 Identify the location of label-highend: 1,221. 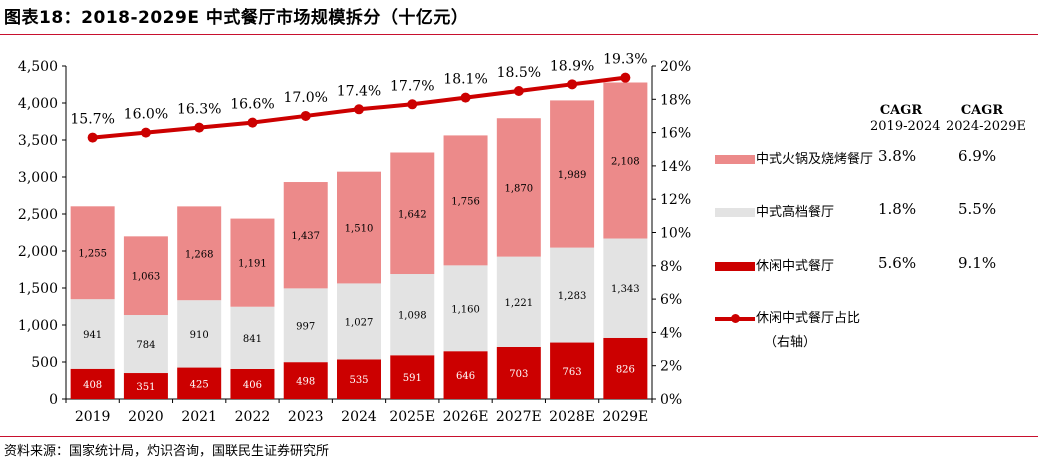
(518, 303).